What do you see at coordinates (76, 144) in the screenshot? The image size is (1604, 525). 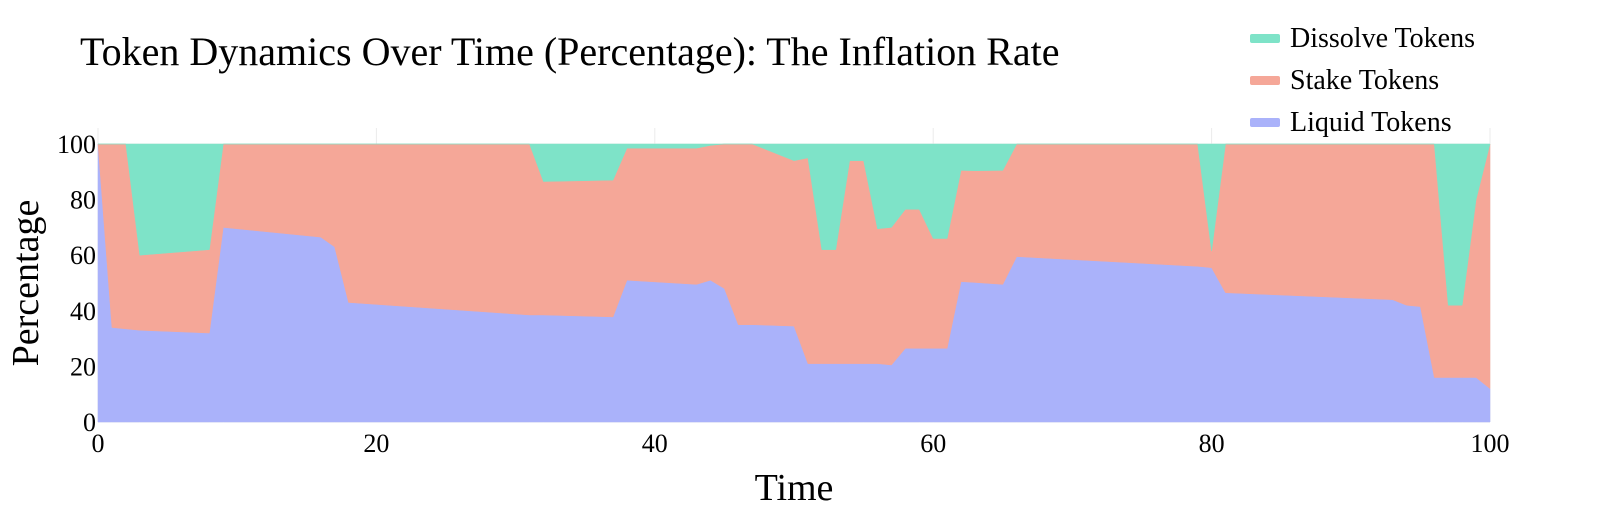 I see `y-tick-label: 100` at bounding box center [76, 144].